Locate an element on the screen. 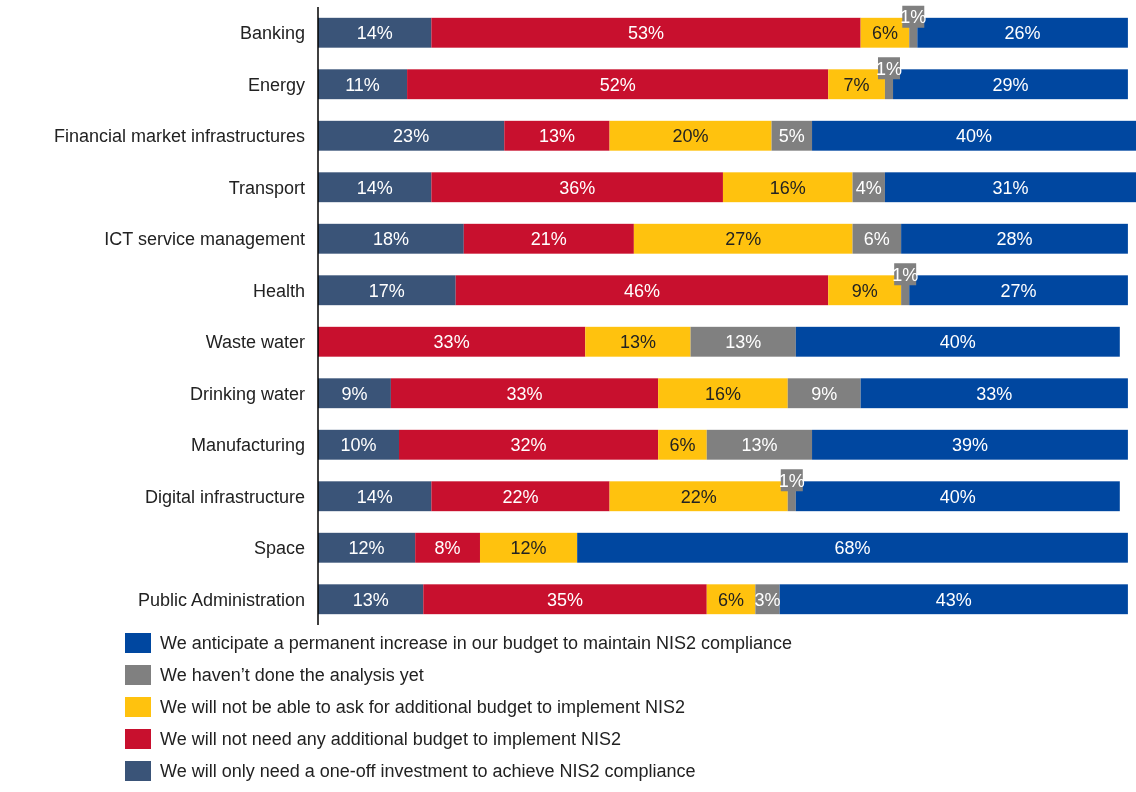 The height and width of the screenshot is (792, 1136). data-label: 31% is located at coordinates (1010, 187).